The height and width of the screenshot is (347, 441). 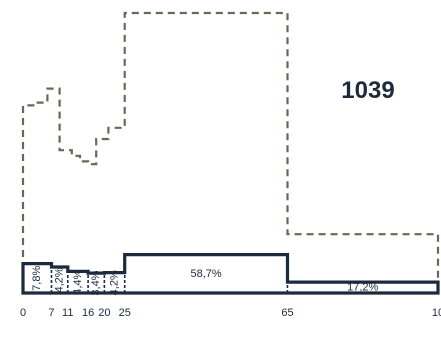 What do you see at coordinates (23, 313) in the screenshot?
I see `x-tick-label: 0` at bounding box center [23, 313].